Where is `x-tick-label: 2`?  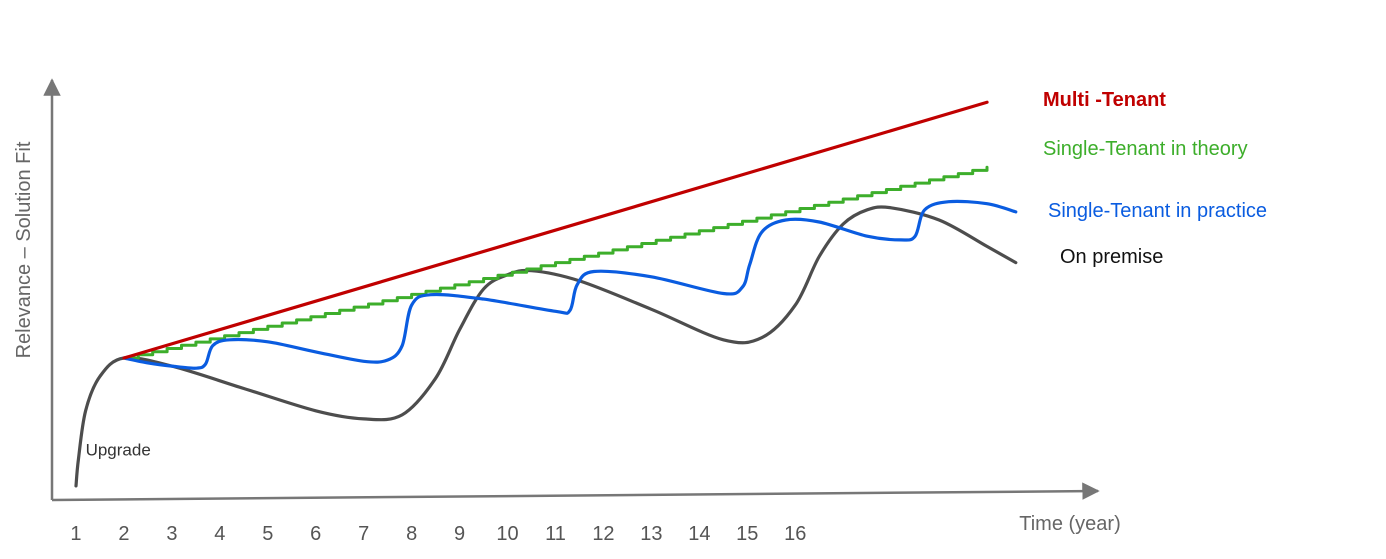 x-tick-label: 2 is located at coordinates (123, 534).